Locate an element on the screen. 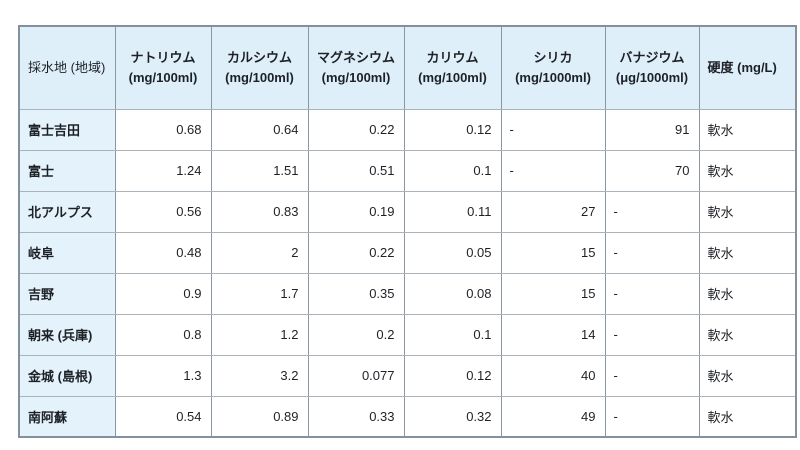 Image resolution: width=800 pixels, height=450 pixels. column-header-label: シリカ is located at coordinates (553, 58).